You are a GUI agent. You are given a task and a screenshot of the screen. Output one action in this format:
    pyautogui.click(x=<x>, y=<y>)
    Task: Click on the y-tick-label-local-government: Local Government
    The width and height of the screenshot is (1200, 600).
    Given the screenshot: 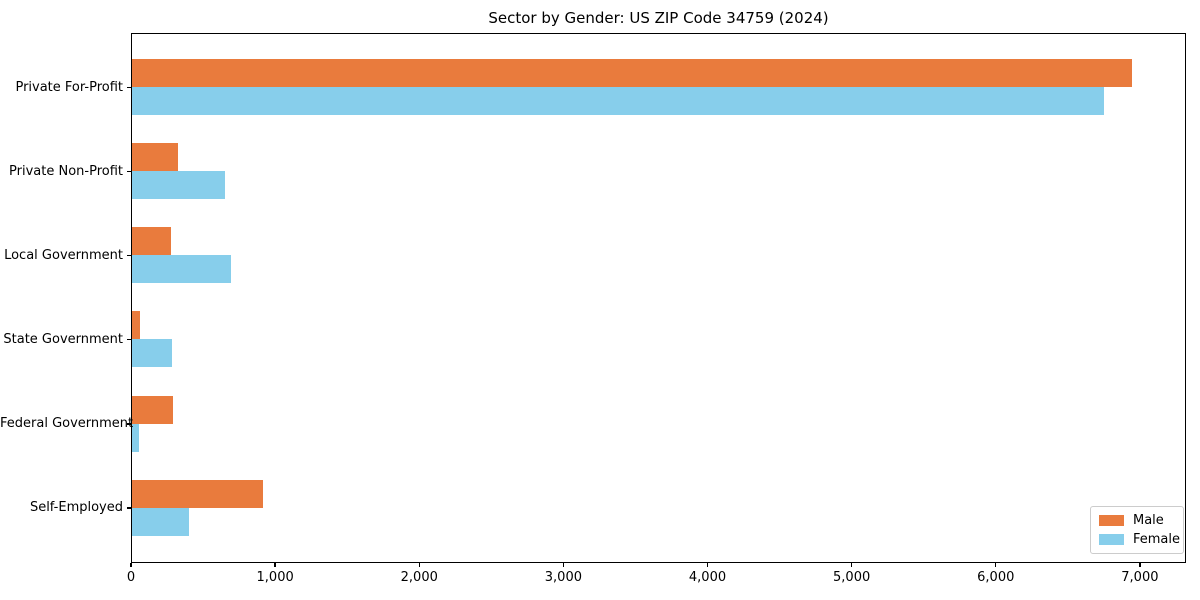 What is the action you would take?
    pyautogui.click(x=63, y=255)
    